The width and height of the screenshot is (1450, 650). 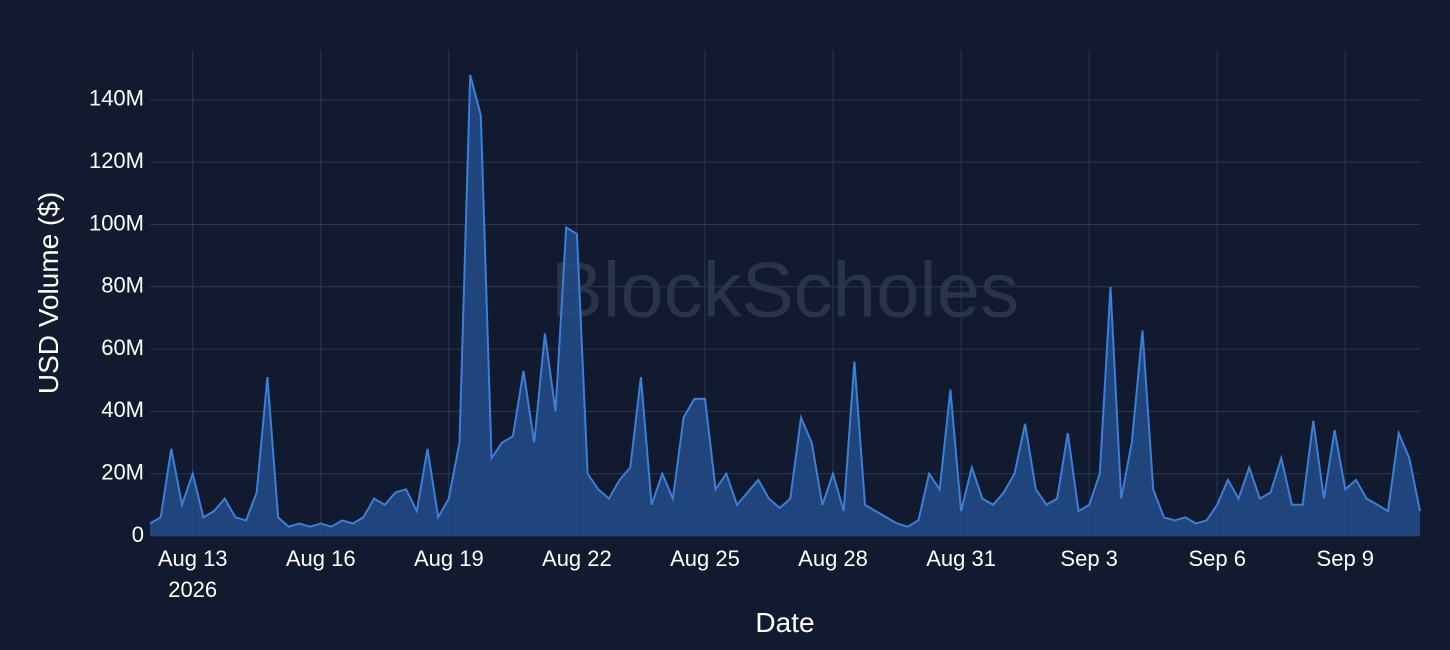 What do you see at coordinates (48, 293) in the screenshot?
I see `y-axis-title: USD Volume ($)` at bounding box center [48, 293].